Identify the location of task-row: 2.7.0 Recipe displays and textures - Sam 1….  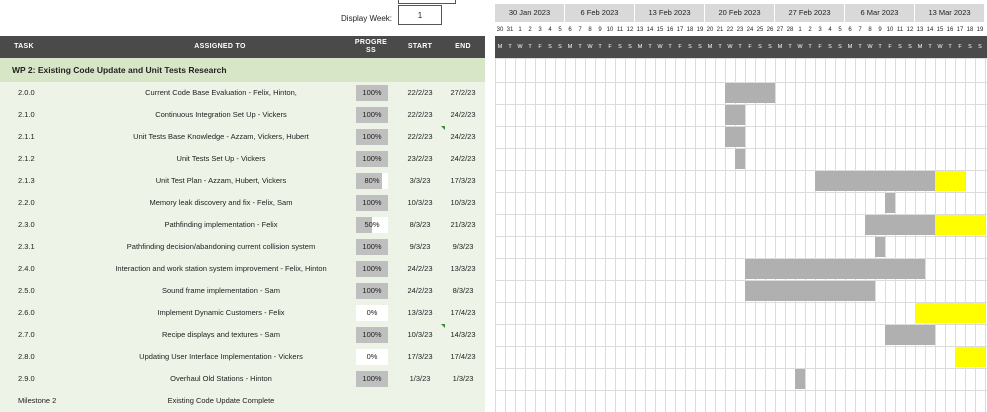
(242, 335).